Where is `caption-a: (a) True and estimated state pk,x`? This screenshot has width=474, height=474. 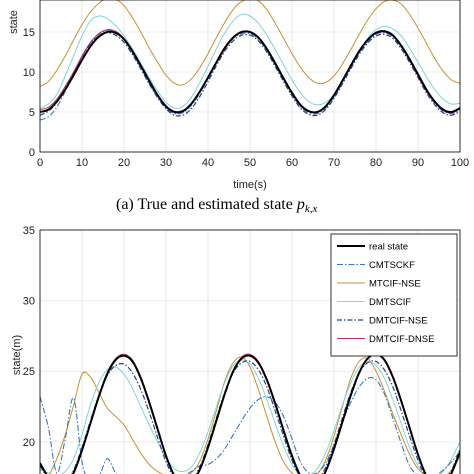
caption-a: (a) True and estimated state pk,x is located at coordinates (216, 205).